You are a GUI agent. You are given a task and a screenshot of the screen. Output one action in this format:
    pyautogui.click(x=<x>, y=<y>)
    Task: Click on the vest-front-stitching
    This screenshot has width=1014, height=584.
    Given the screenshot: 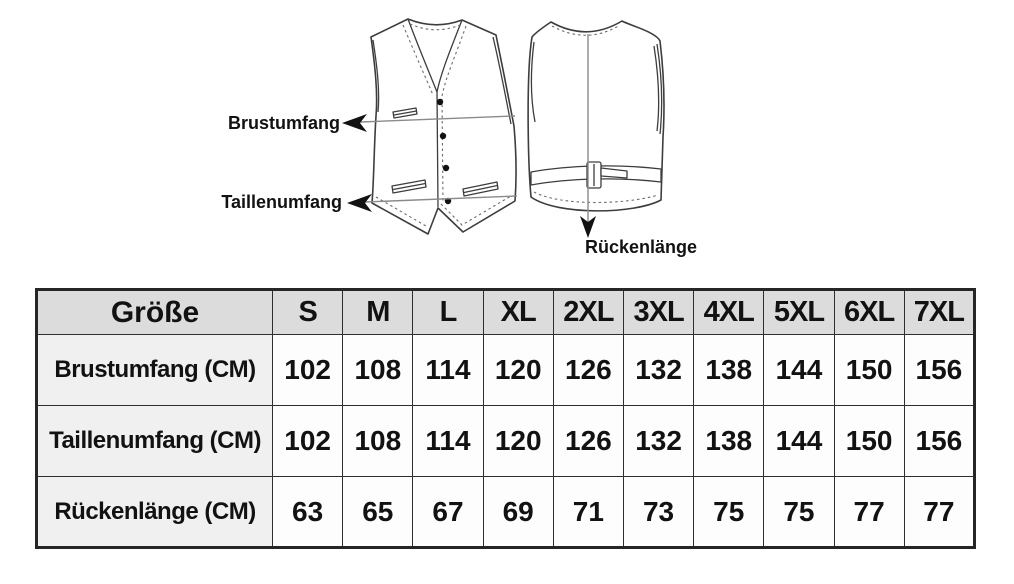 What is the action you would take?
    pyautogui.click(x=443, y=125)
    